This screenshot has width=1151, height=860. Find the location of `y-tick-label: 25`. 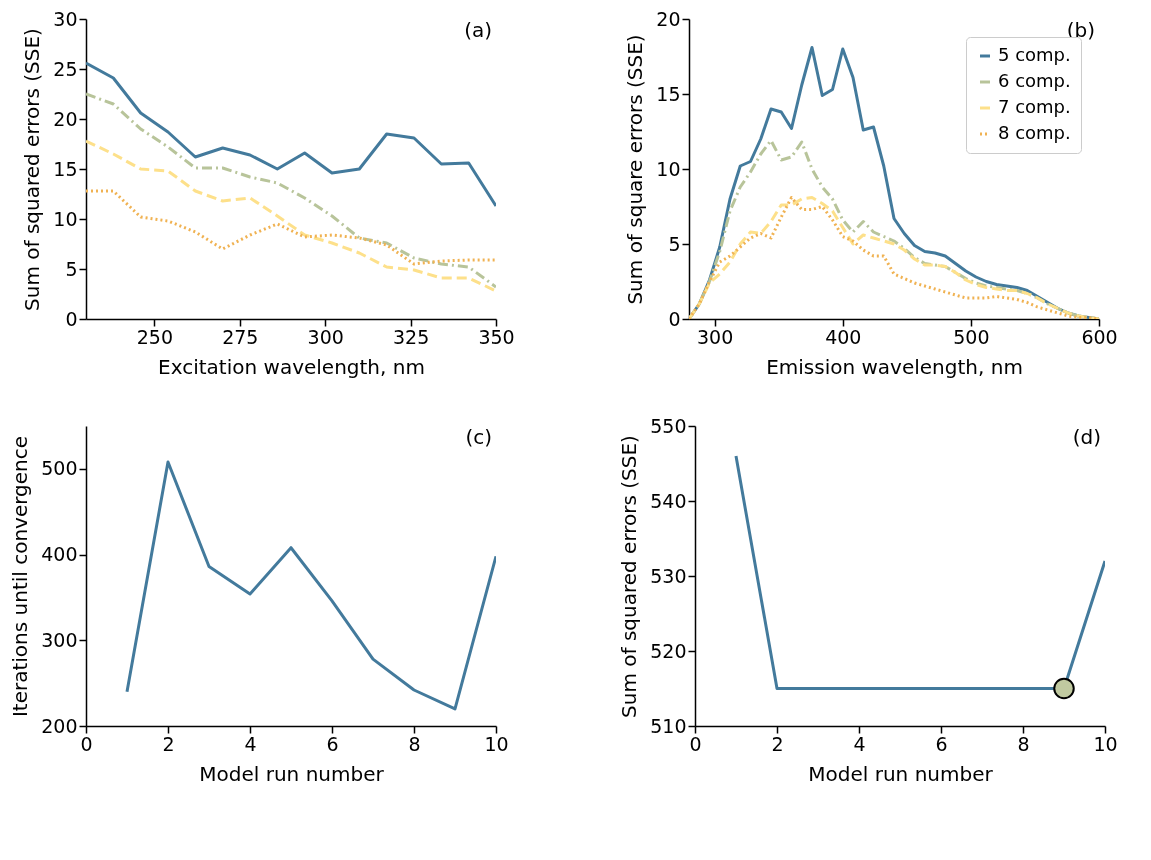

y-tick-label: 25 is located at coordinates (65, 68).